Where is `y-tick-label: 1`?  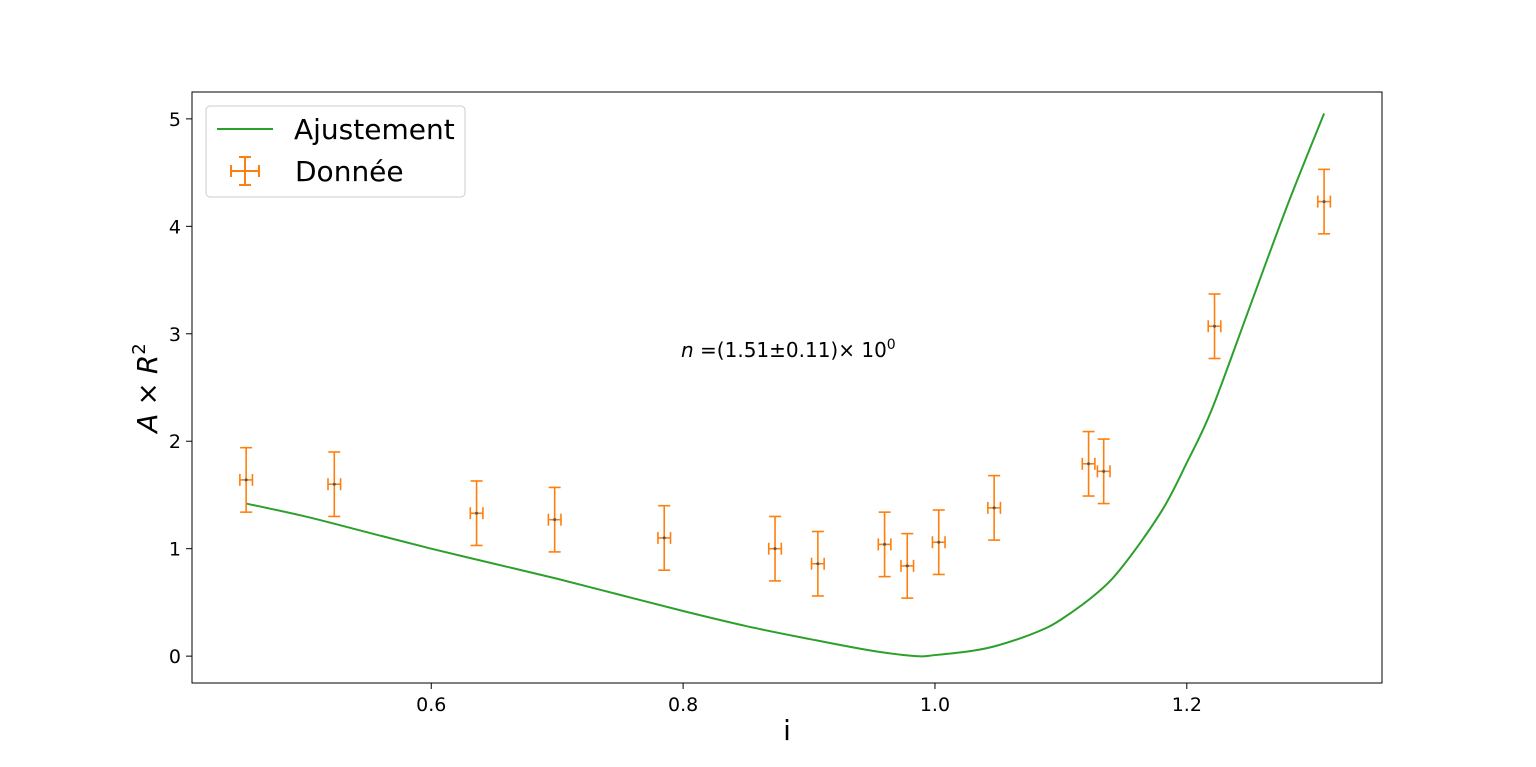
y-tick-label: 1 is located at coordinates (175, 550).